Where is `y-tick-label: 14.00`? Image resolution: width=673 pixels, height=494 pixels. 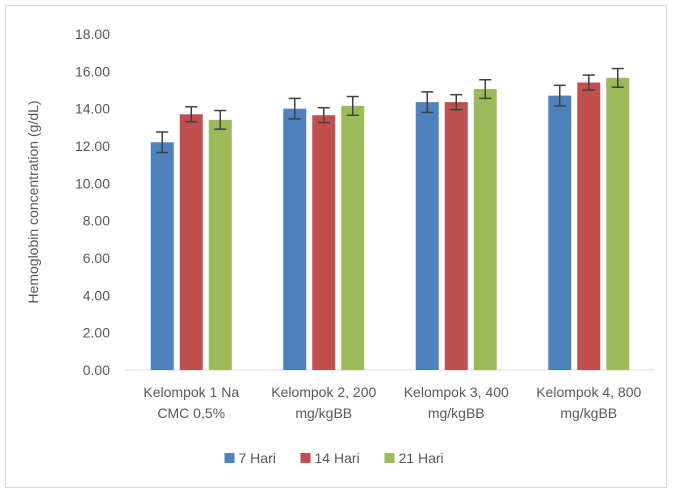
y-tick-label: 14.00 is located at coordinates (92, 109).